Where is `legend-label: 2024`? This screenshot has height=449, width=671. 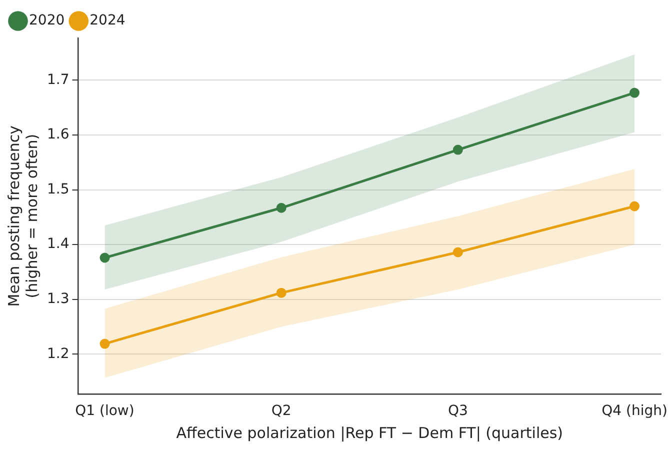 legend-label: 2024 is located at coordinates (108, 20).